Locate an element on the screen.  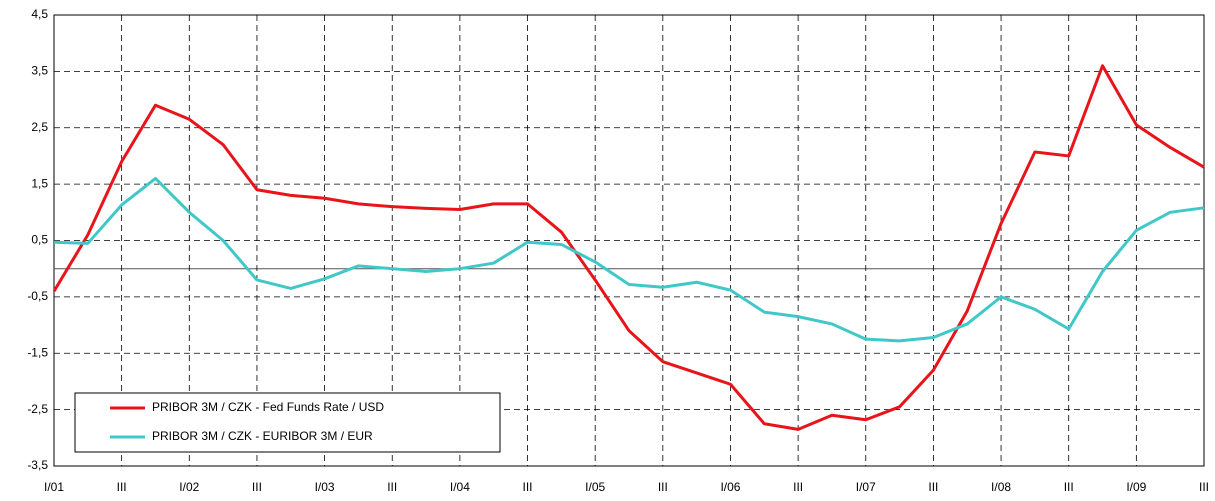
x-tick-label: I/06 is located at coordinates (730, 487).